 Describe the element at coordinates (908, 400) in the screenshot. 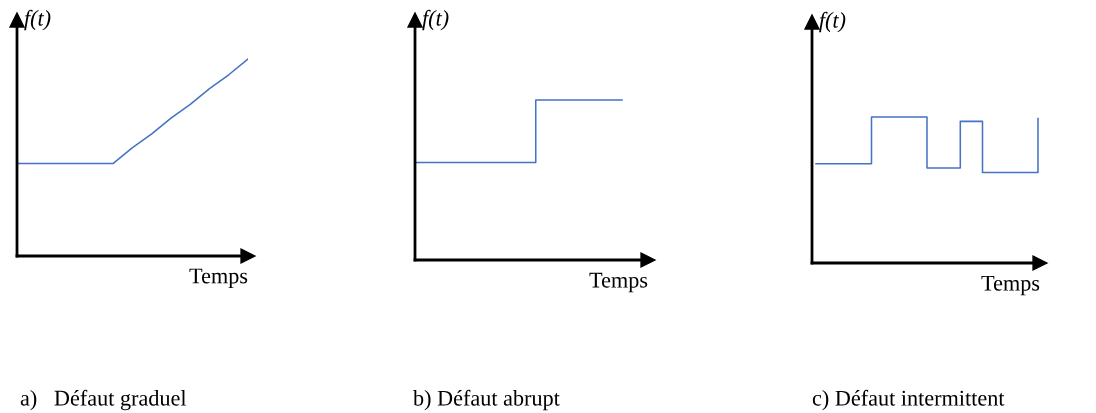

I see `text: c) Défaut intermittent` at that location.